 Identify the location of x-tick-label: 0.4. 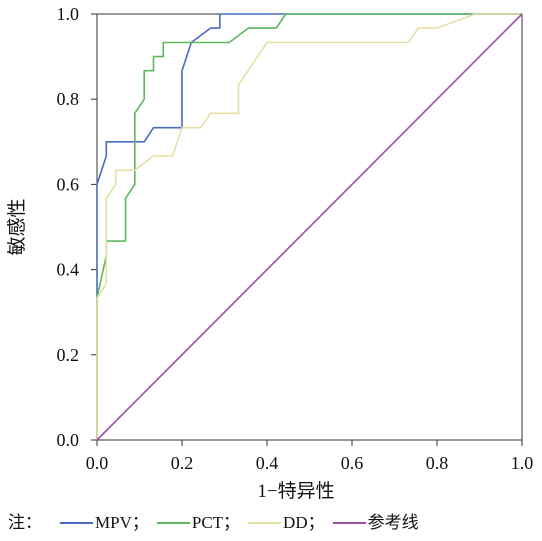
(267, 463).